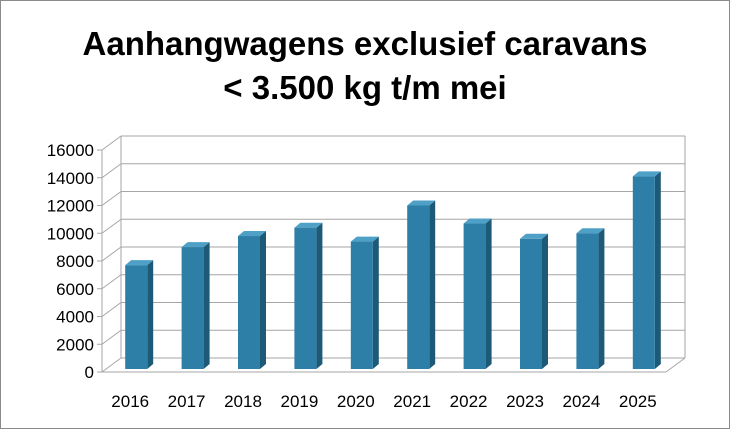 The height and width of the screenshot is (429, 730). Describe the element at coordinates (70, 150) in the screenshot. I see `y-tick-label: 16000` at that location.